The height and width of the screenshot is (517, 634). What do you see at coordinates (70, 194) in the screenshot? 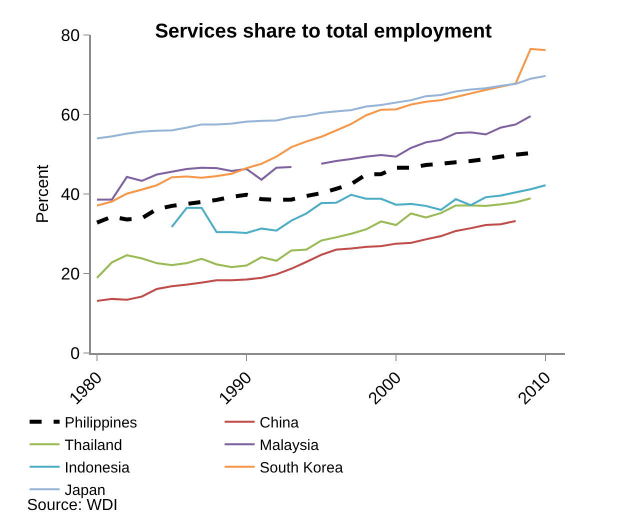
I see `y-tick-label: 40` at bounding box center [70, 194].